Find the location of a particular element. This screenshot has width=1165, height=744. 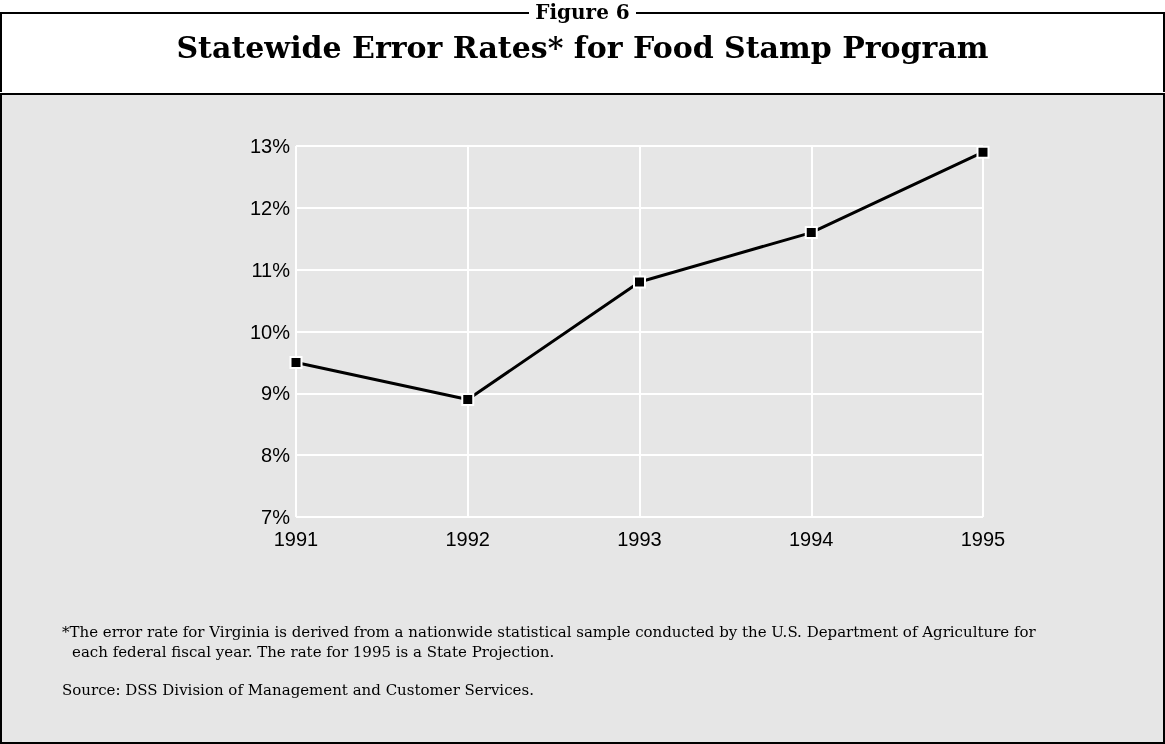

y-tick-label: 12% is located at coordinates (270, 207).